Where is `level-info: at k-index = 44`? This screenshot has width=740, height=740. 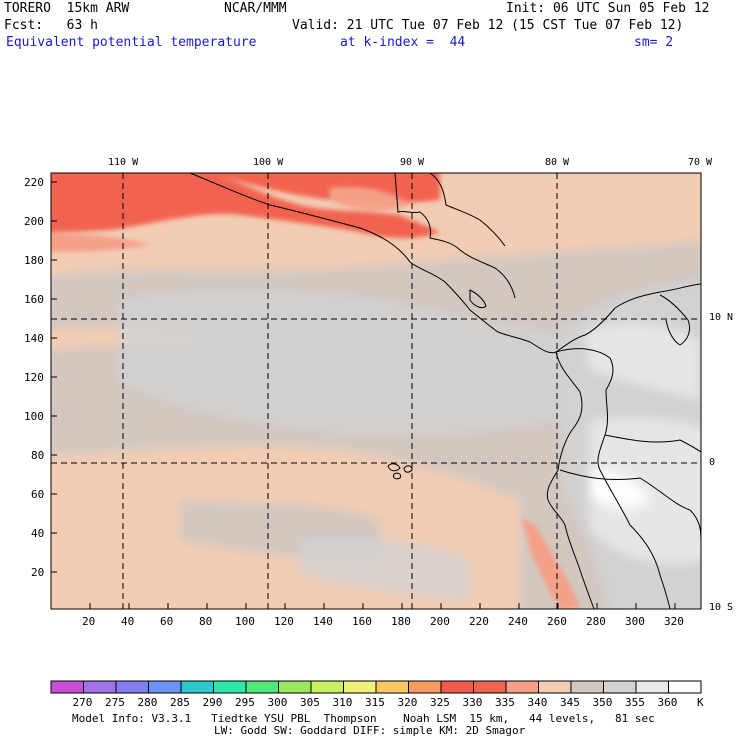 level-info: at k-index = 44 is located at coordinates (403, 42).